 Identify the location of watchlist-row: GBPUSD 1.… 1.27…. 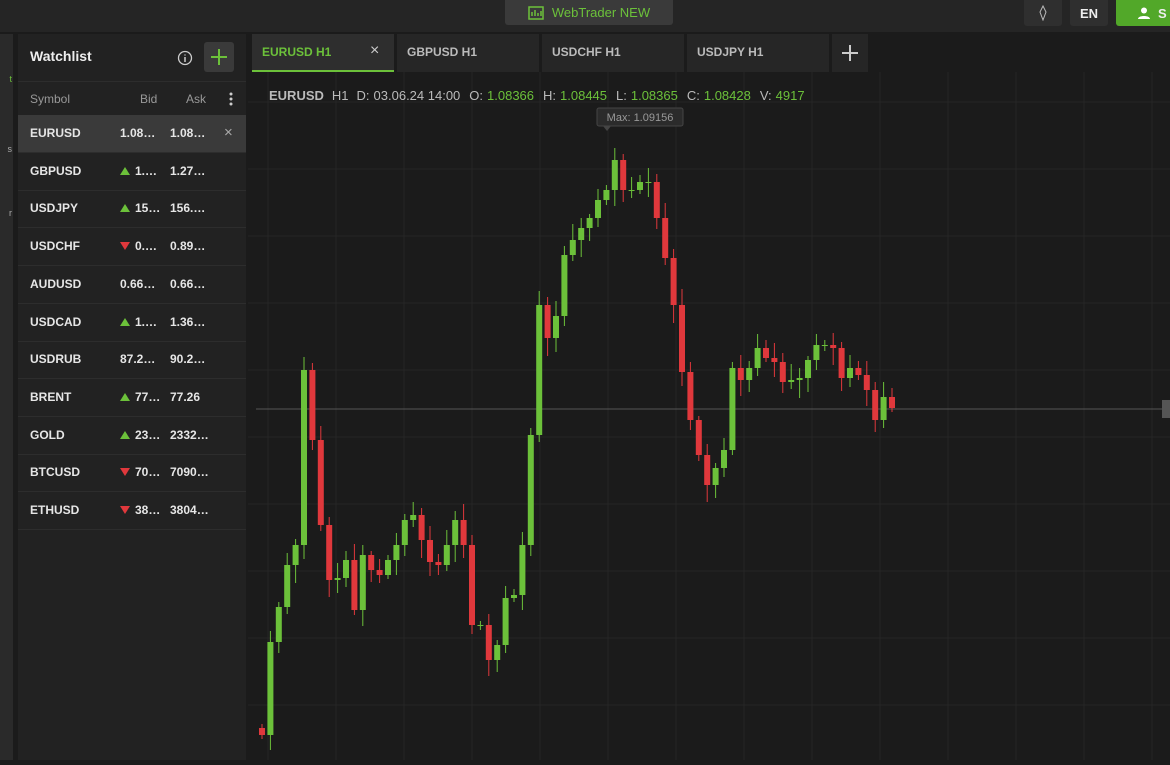
(132, 172).